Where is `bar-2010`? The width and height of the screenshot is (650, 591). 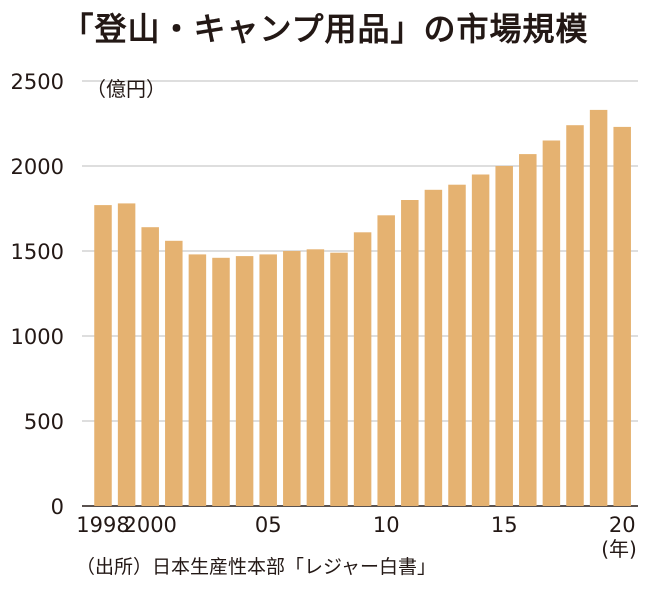
bar-2010 is located at coordinates (386, 361).